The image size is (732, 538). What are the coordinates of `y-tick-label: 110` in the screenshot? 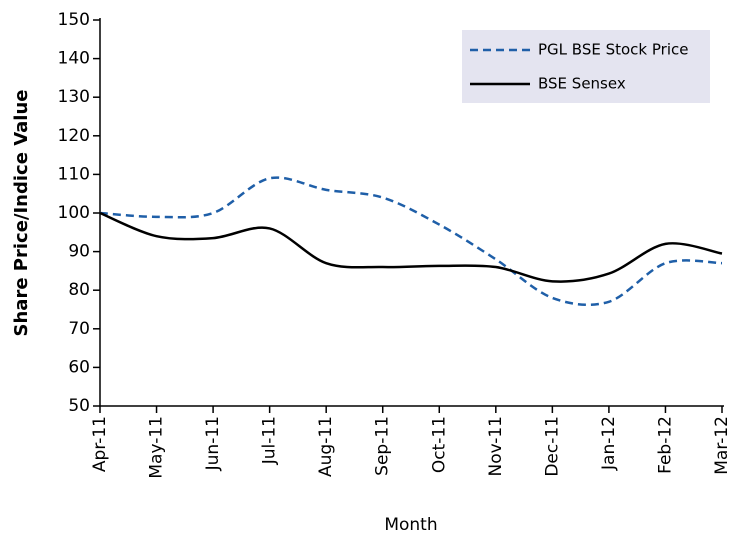 It's located at (74, 174).